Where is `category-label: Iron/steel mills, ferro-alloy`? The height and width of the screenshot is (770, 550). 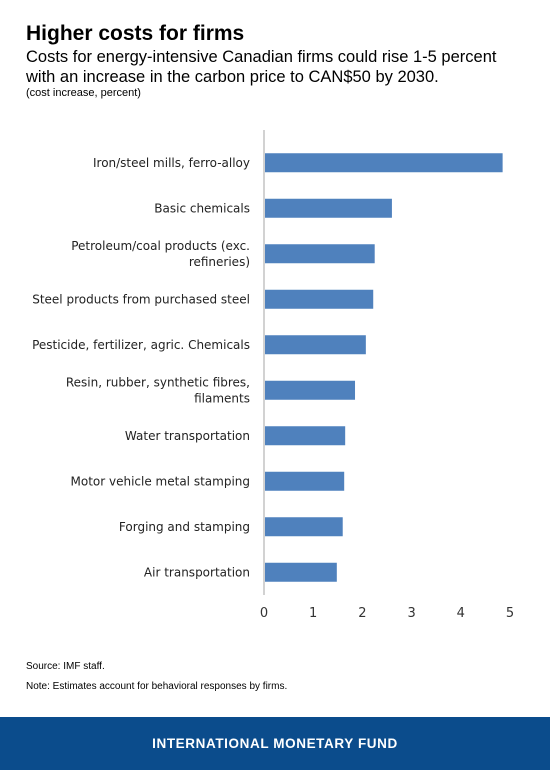
category-label: Iron/steel mills, ferro-alloy is located at coordinates (171, 162).